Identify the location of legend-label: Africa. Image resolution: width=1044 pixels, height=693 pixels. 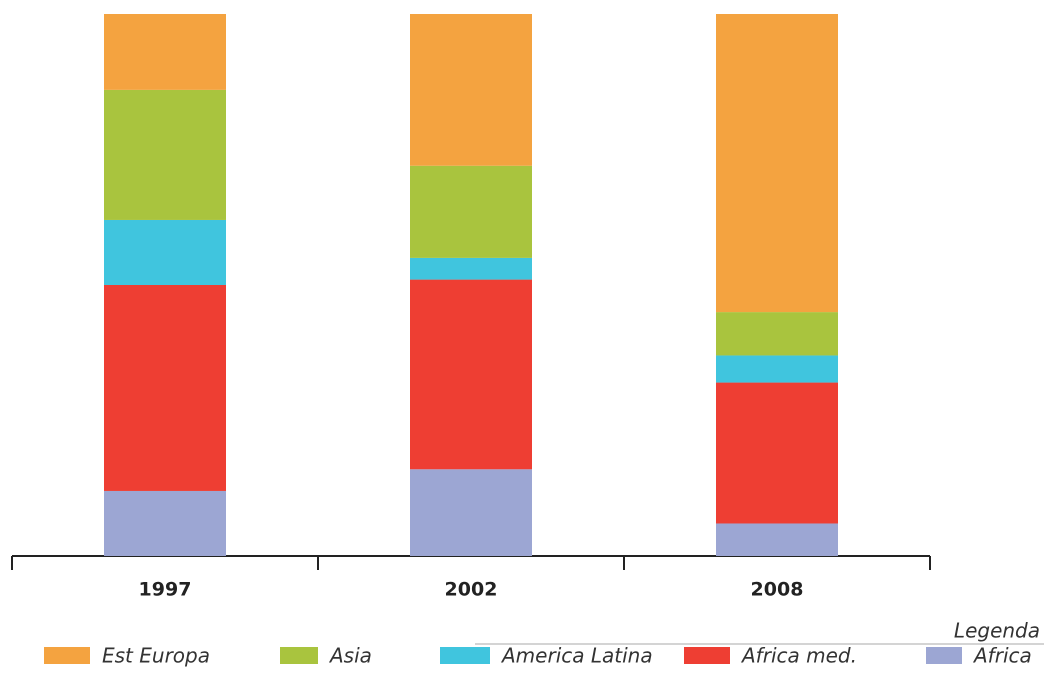
(1002, 656).